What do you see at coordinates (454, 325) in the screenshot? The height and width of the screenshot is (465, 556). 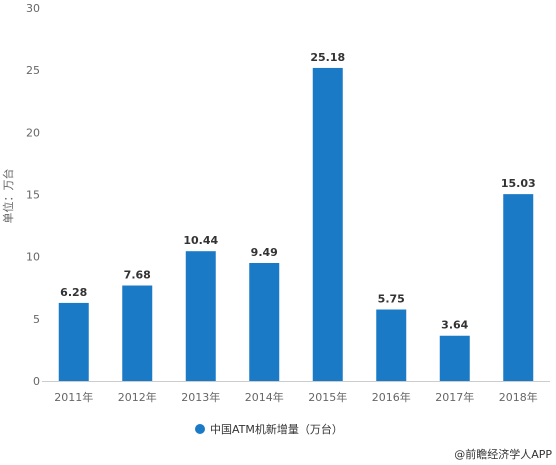 I see `data-label: 3.64` at bounding box center [454, 325].